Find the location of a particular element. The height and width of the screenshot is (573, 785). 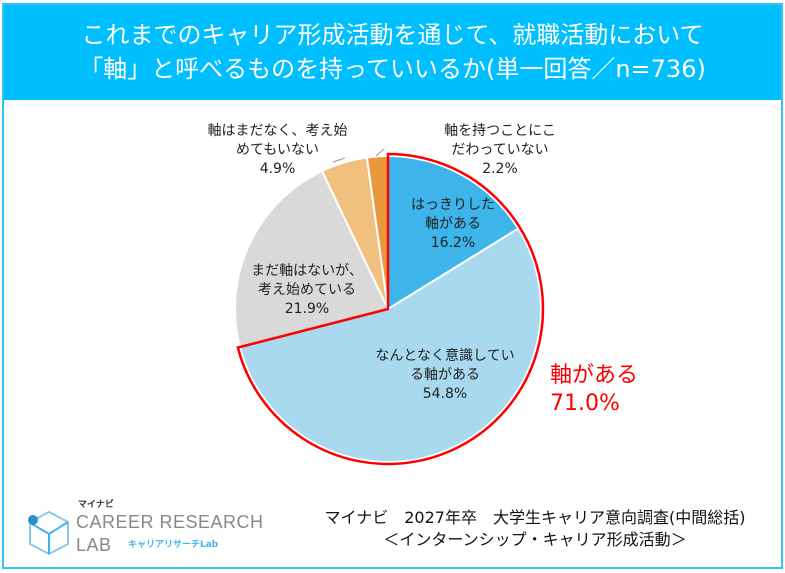

label-slice-4-value: 2.2% is located at coordinates (500, 169).